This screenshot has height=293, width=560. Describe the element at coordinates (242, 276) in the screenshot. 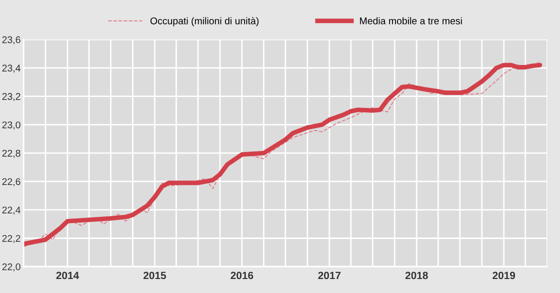

I see `x-tick-label: 2016` at that location.